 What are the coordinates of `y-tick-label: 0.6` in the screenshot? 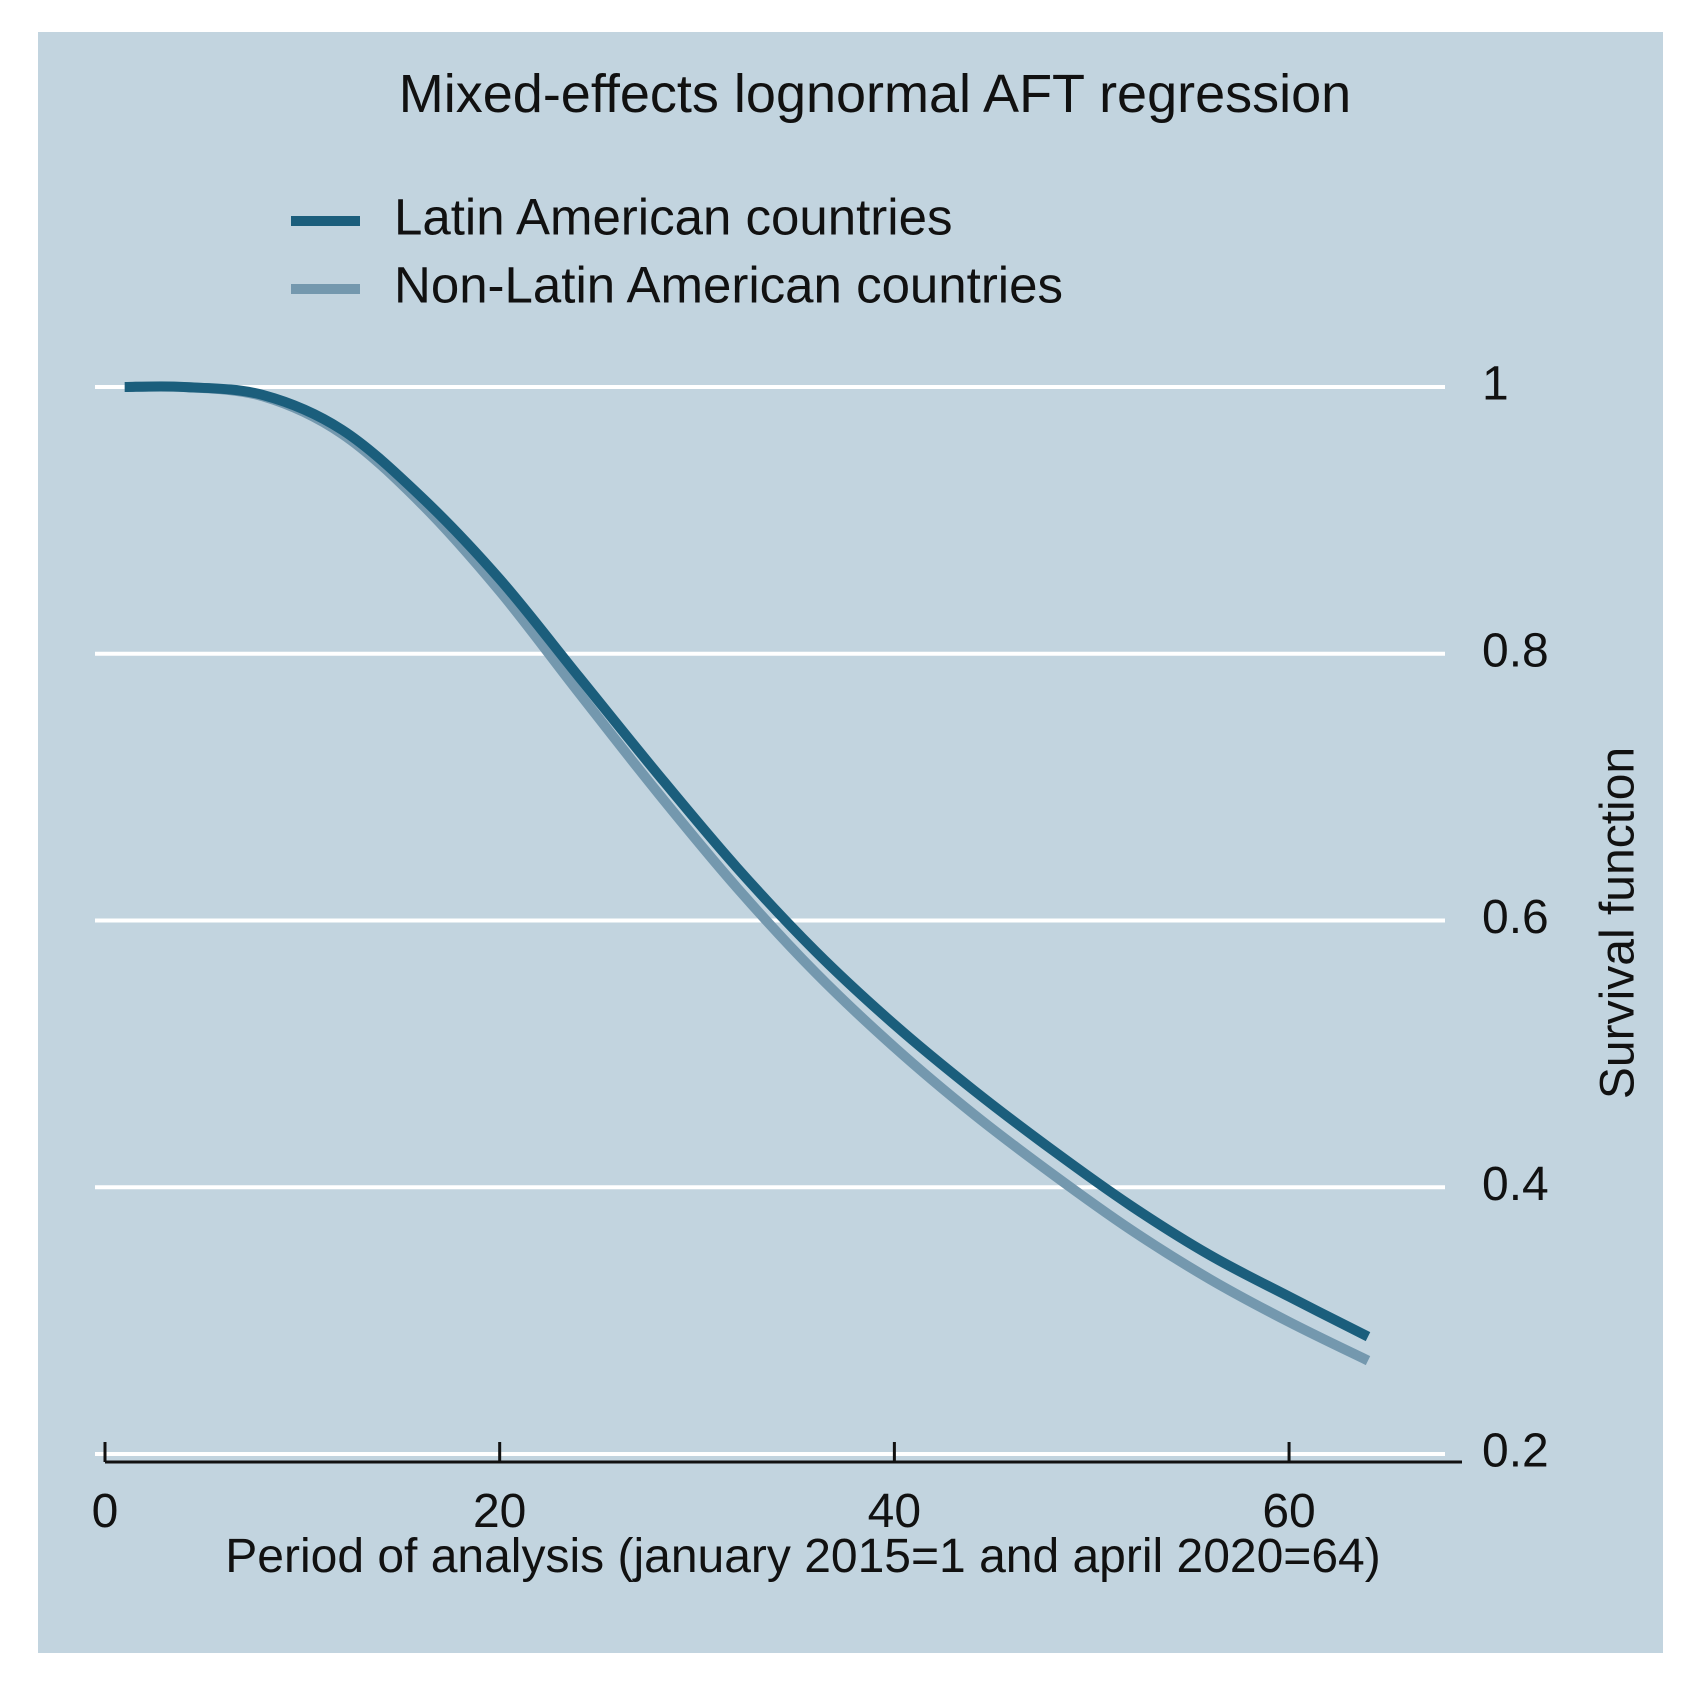 It's located at (1515, 917).